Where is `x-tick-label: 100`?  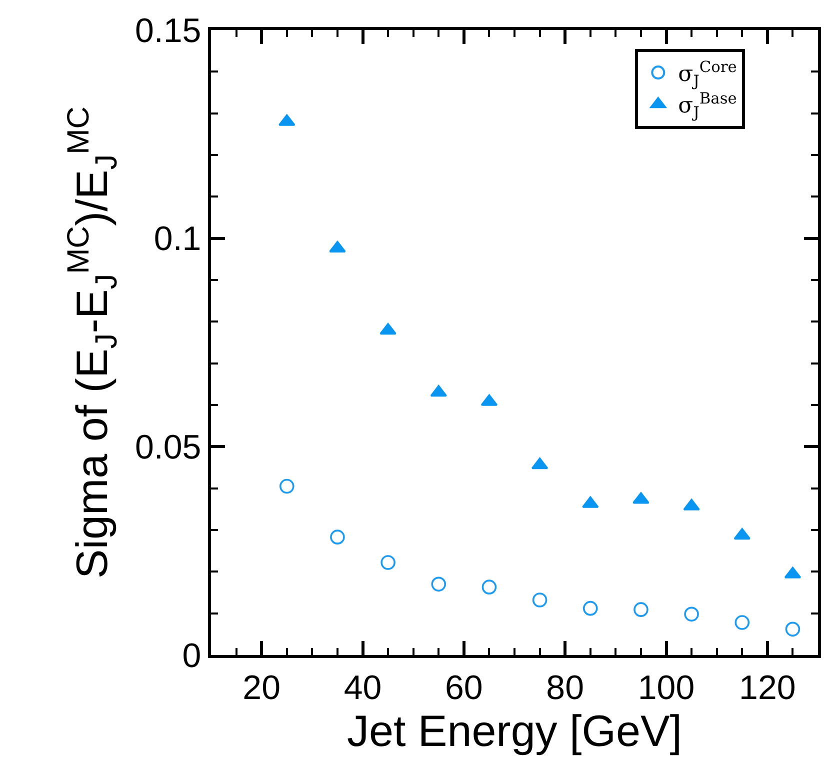
x-tick-label: 100 is located at coordinates (666, 687).